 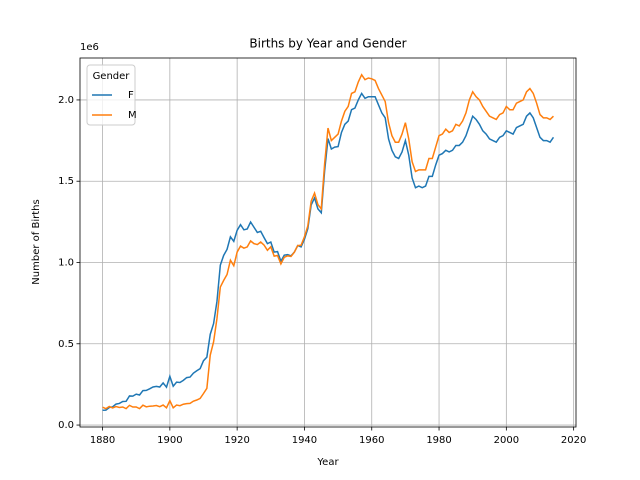 What do you see at coordinates (438, 440) in the screenshot?
I see `x-tick-label: 1980` at bounding box center [438, 440].